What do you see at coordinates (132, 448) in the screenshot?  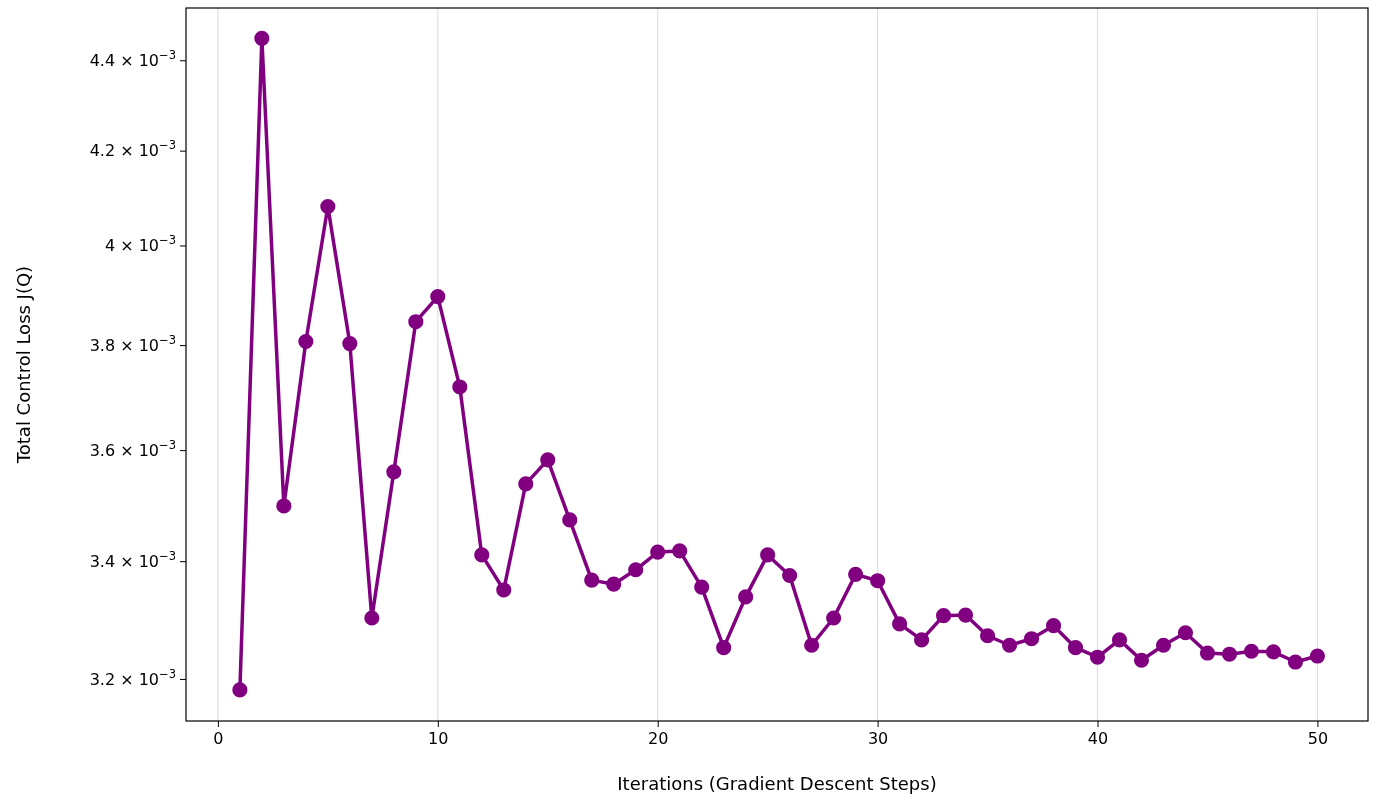 I see `y-tick-label: 3.6 × 10$^{−3}$` at bounding box center [132, 448].